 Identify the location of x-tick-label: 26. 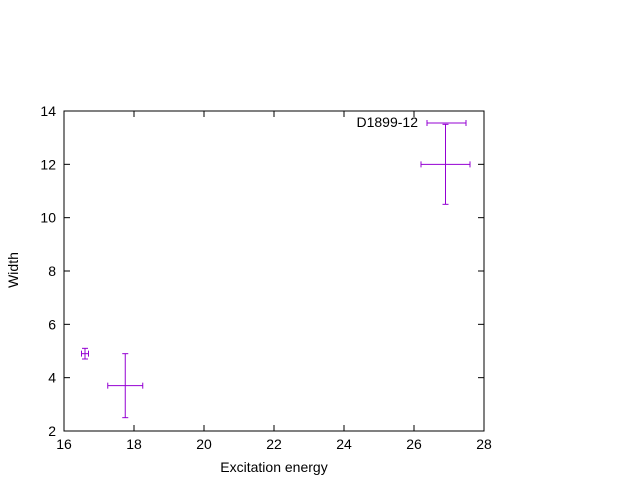
(414, 444).